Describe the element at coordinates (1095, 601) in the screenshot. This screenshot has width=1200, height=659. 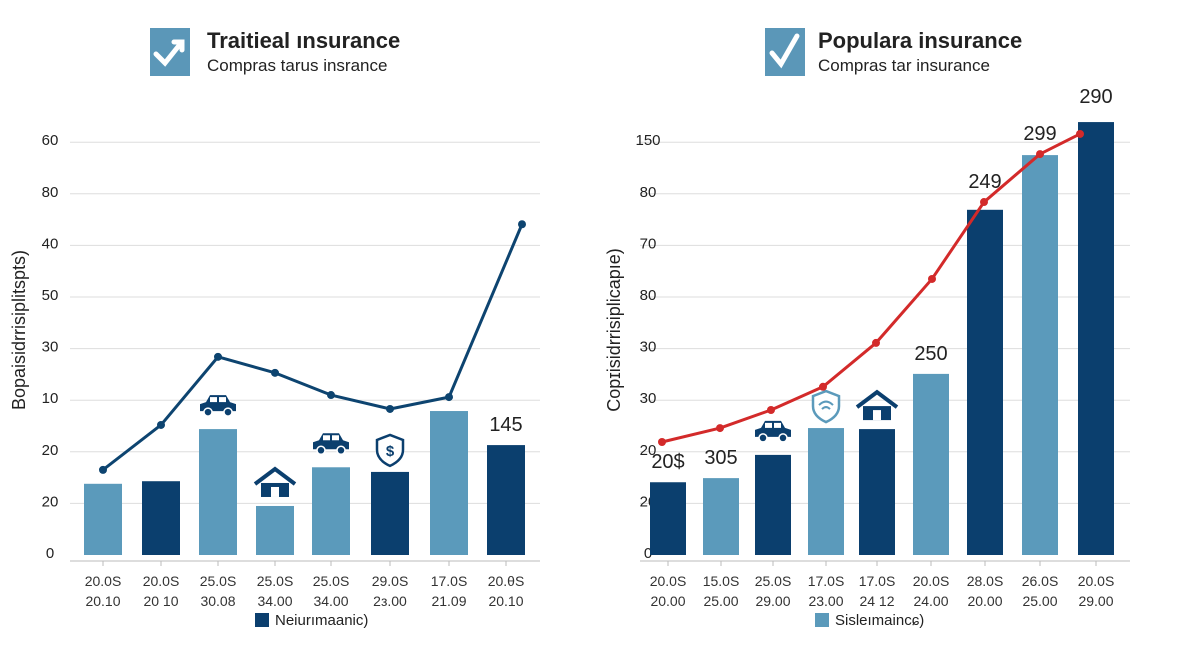
I see `x-tick-label: 29.00` at that location.